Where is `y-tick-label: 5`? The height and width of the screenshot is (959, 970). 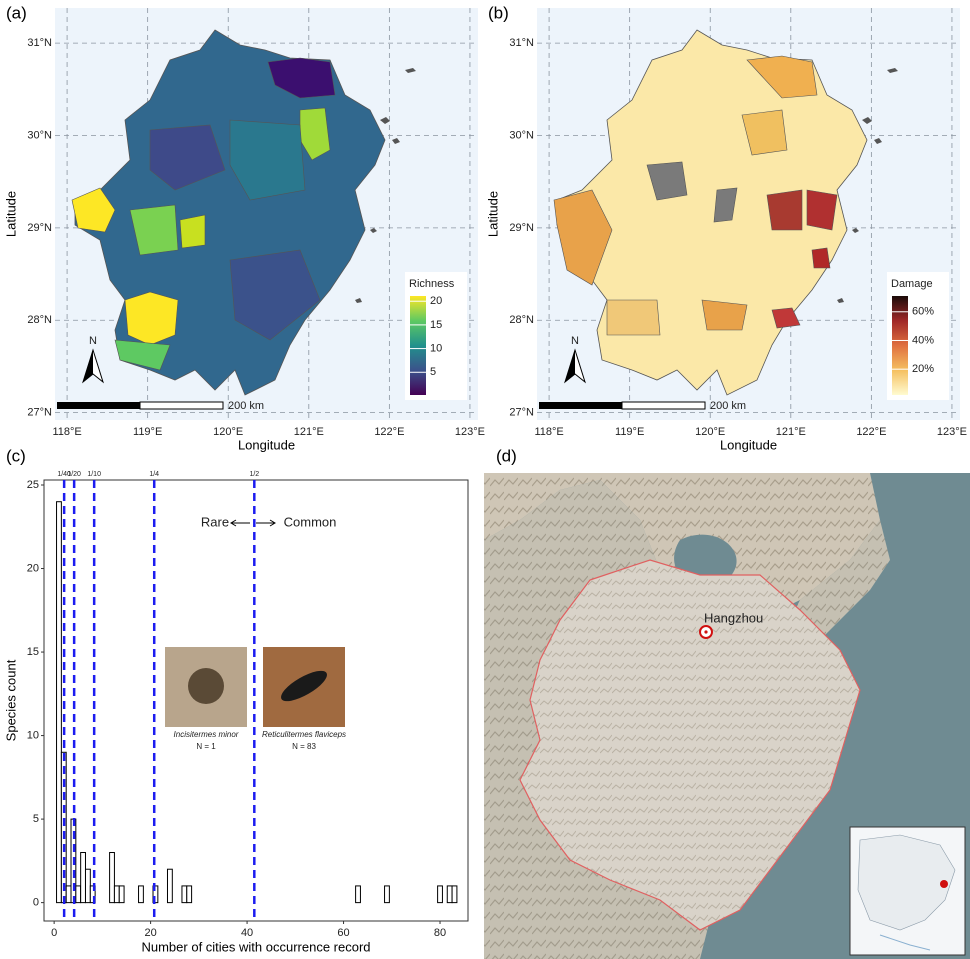 y-tick-label: 5 is located at coordinates (36, 819).